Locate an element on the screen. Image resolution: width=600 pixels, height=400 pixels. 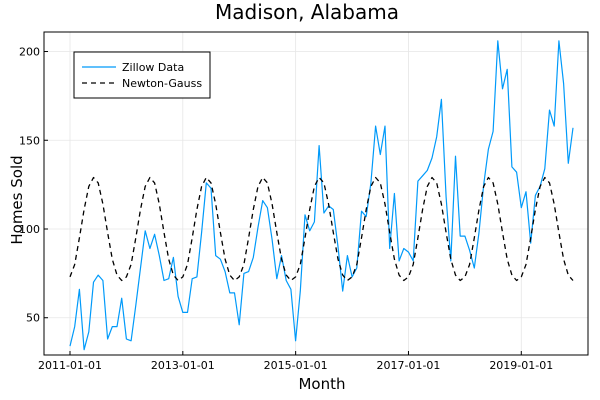
y-tick-label: 100 is located at coordinates (29, 229).